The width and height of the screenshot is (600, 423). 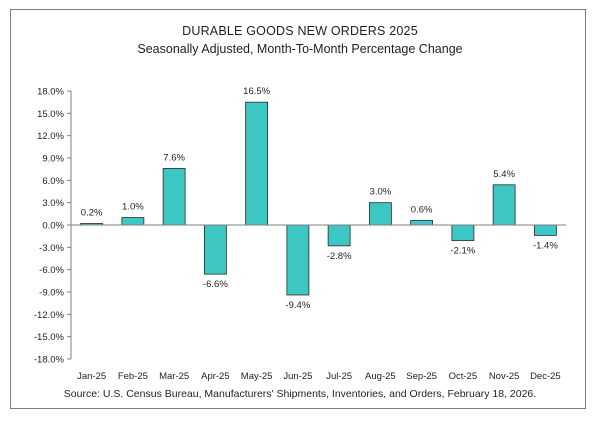 What do you see at coordinates (174, 376) in the screenshot?
I see `x-tick-label: Mar-25` at bounding box center [174, 376].